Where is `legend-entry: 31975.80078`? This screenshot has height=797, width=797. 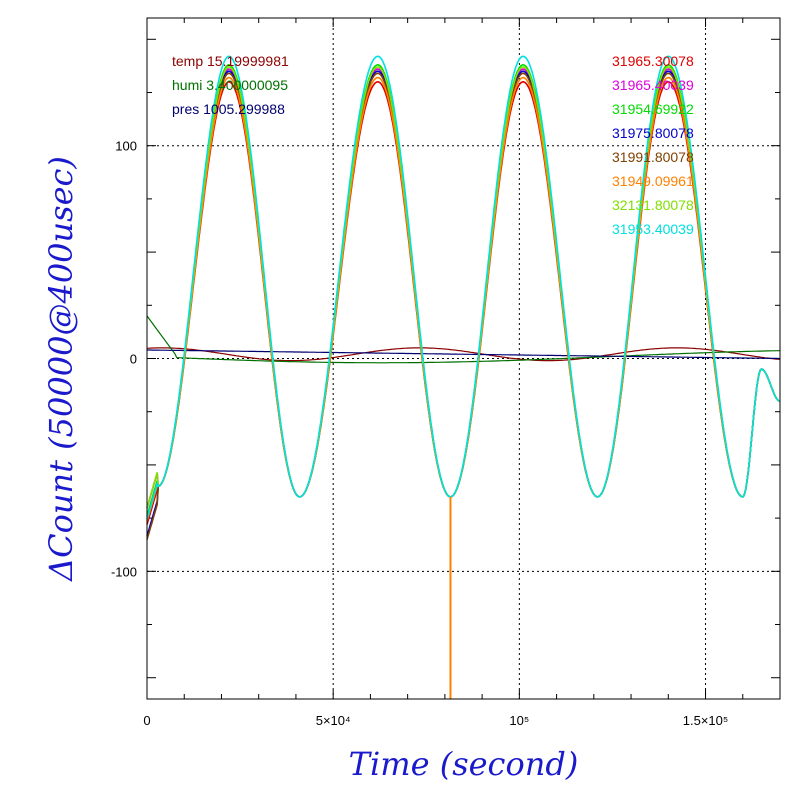 legend-entry: 31975.80078 is located at coordinates (653, 133).